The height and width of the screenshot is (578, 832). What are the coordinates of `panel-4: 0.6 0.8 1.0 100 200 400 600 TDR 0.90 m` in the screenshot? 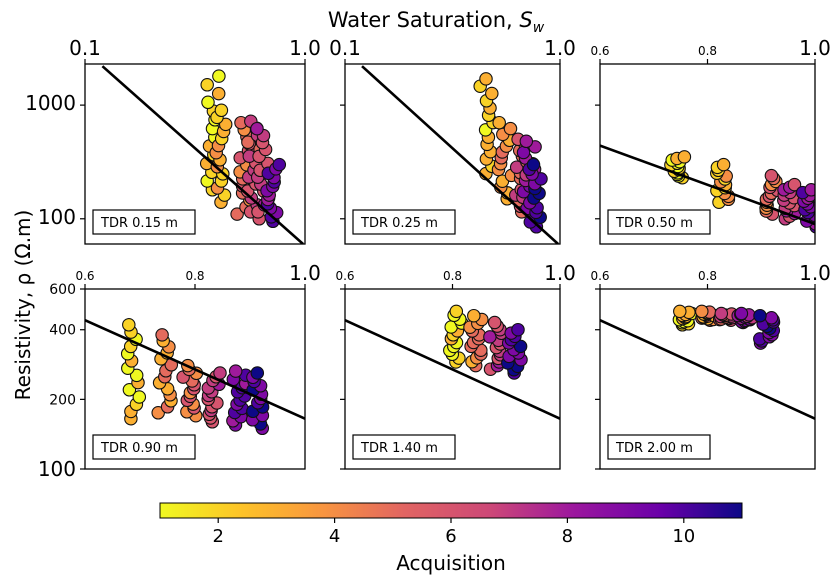 It's located at (179, 371).